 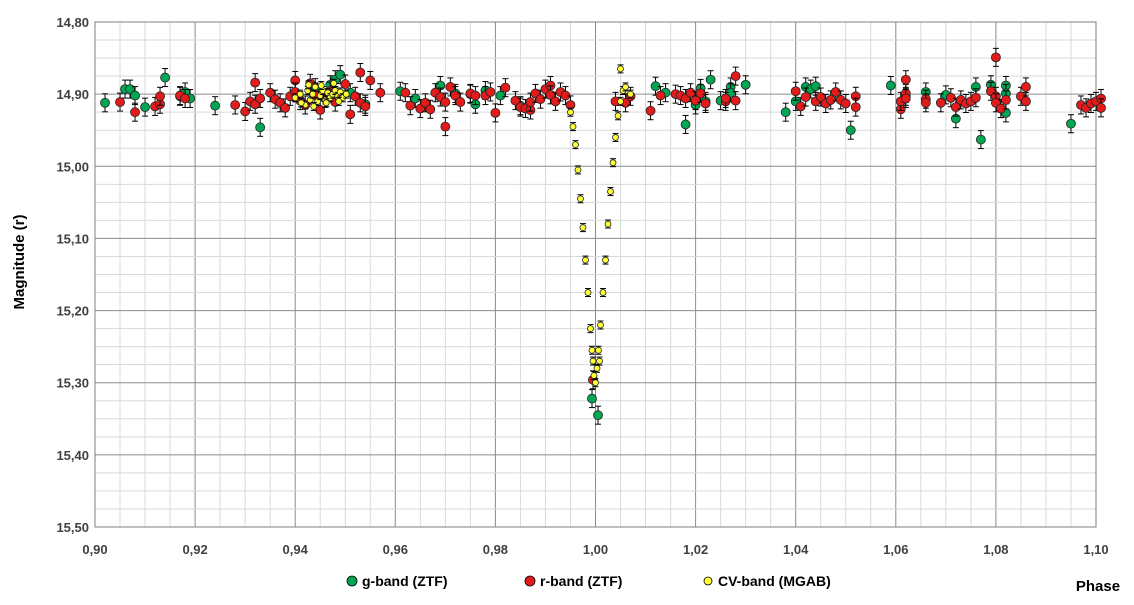 What do you see at coordinates (72, 275) in the screenshot?
I see `y-tick-labels: 14,80 14,90 15,00 15,10 15,20 15,30 15,40 15,50` at bounding box center [72, 275].